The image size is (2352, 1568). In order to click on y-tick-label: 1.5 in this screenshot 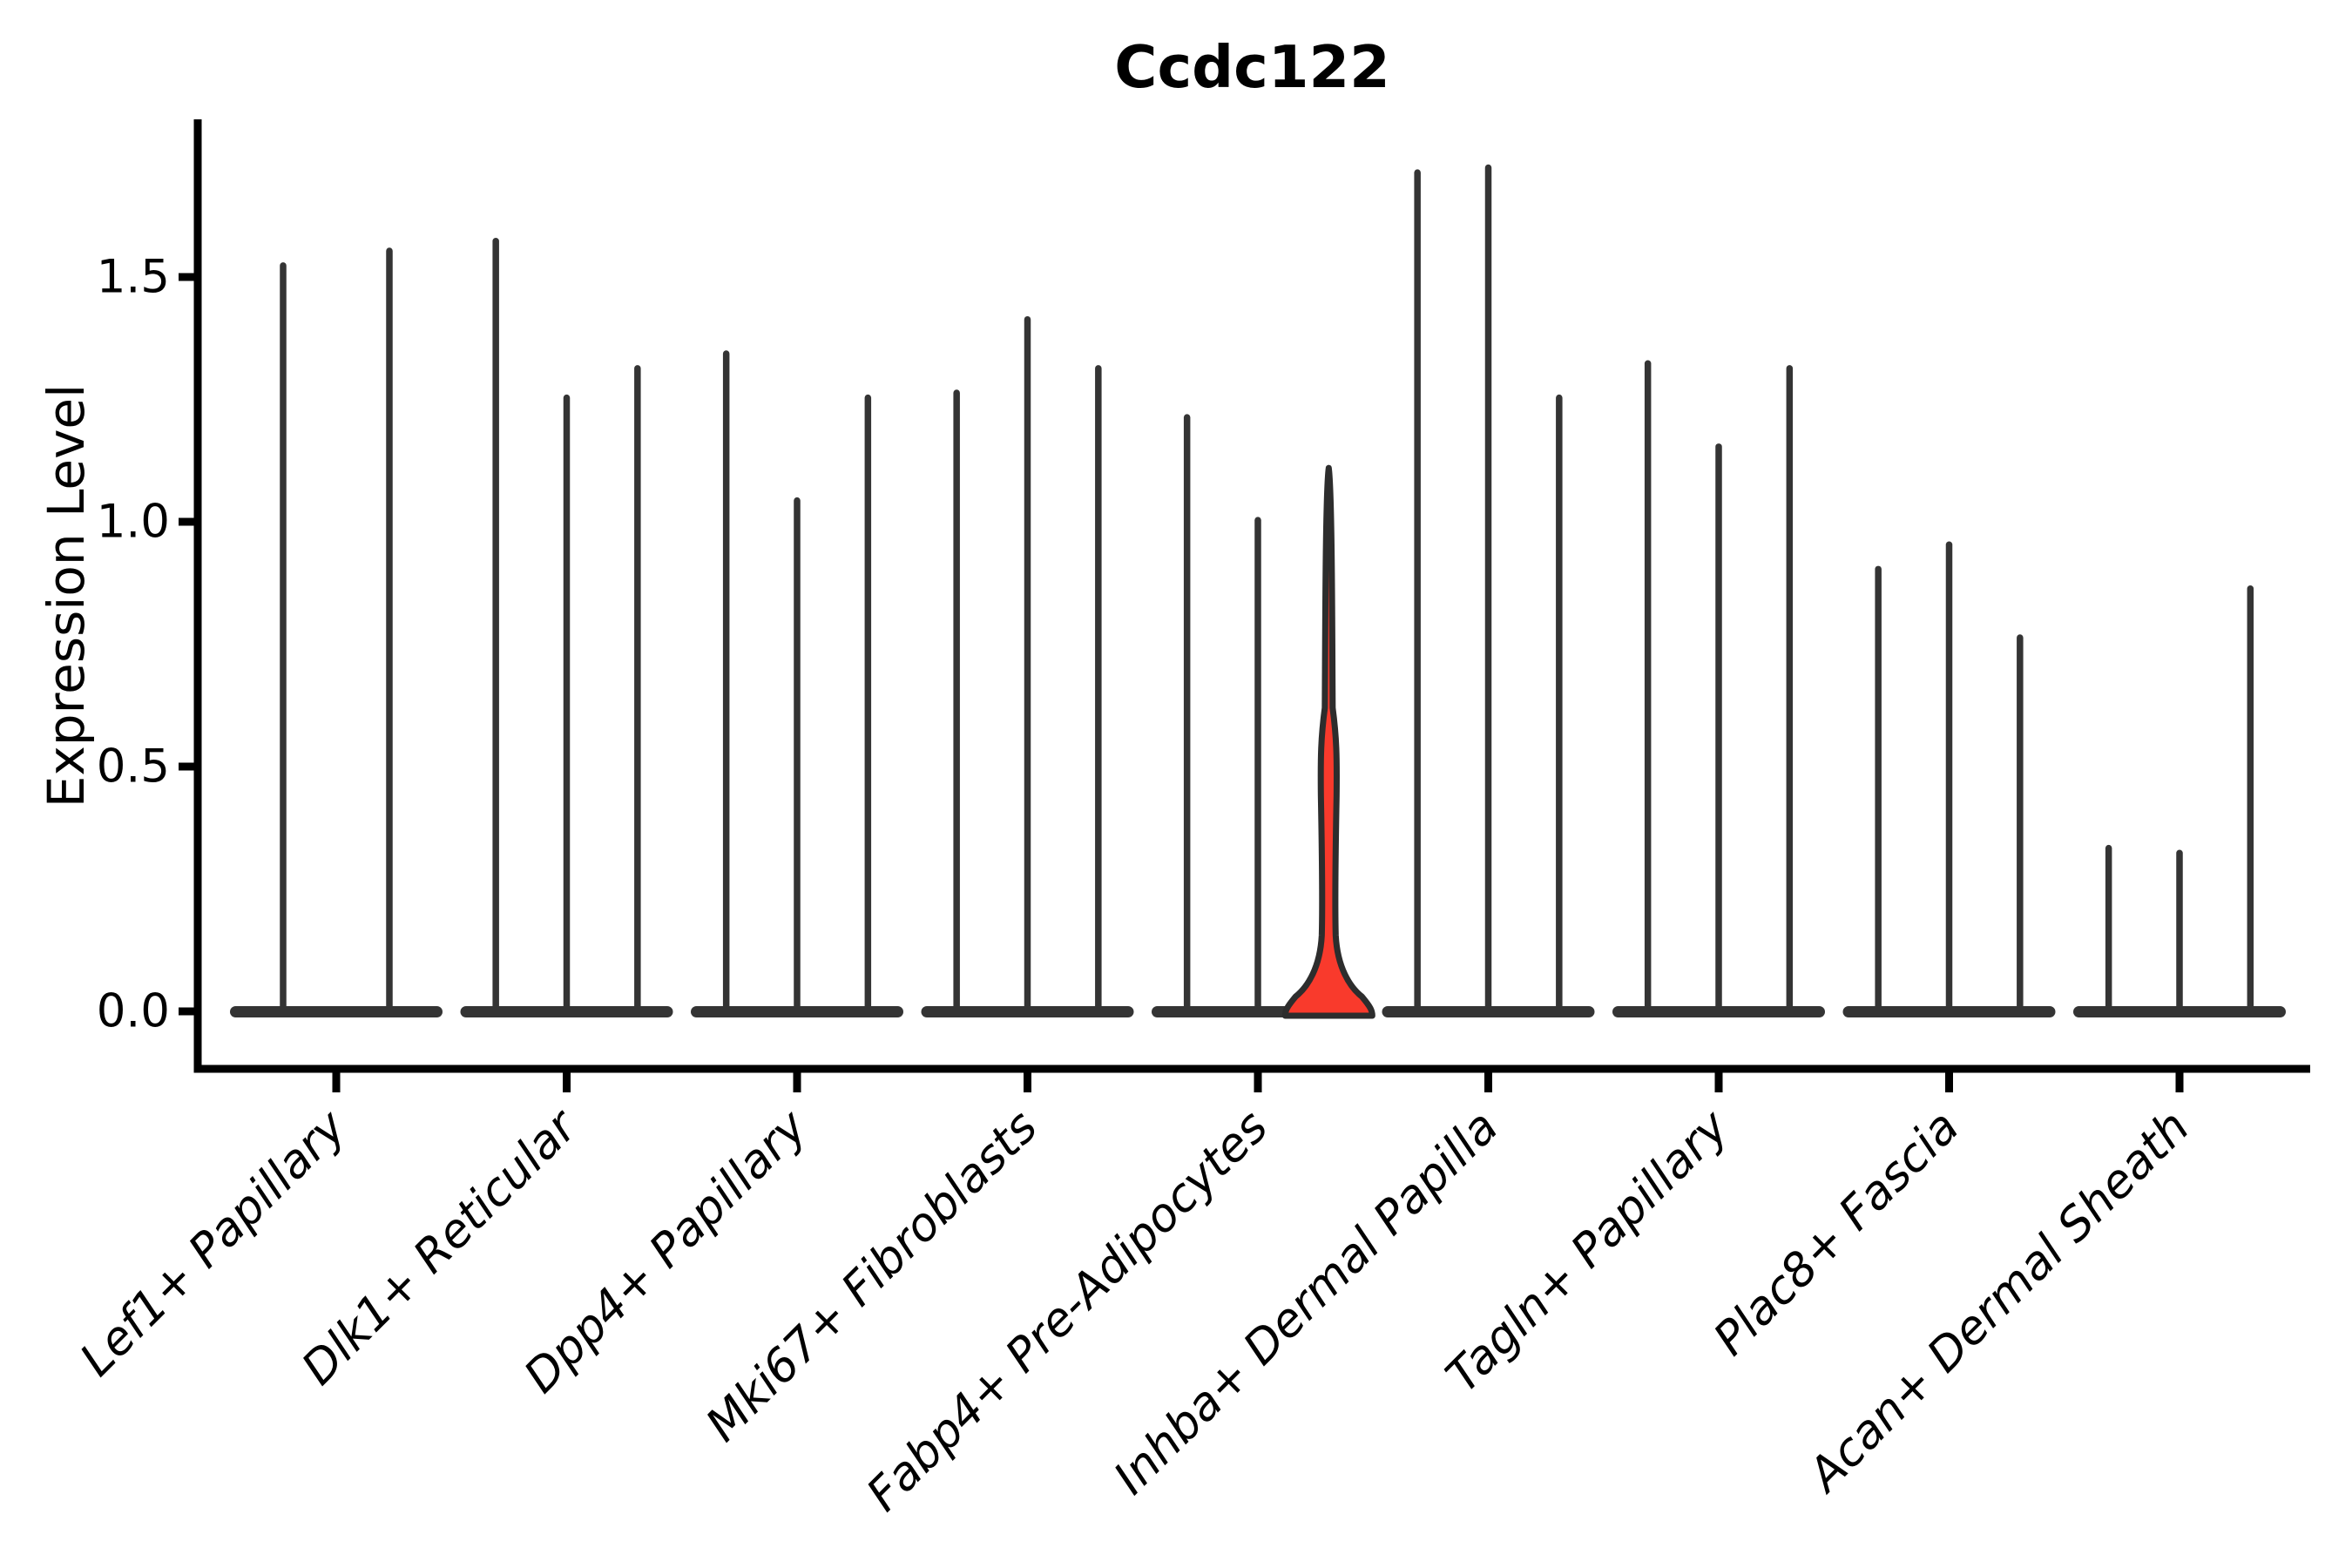, I will do `click(134, 277)`.